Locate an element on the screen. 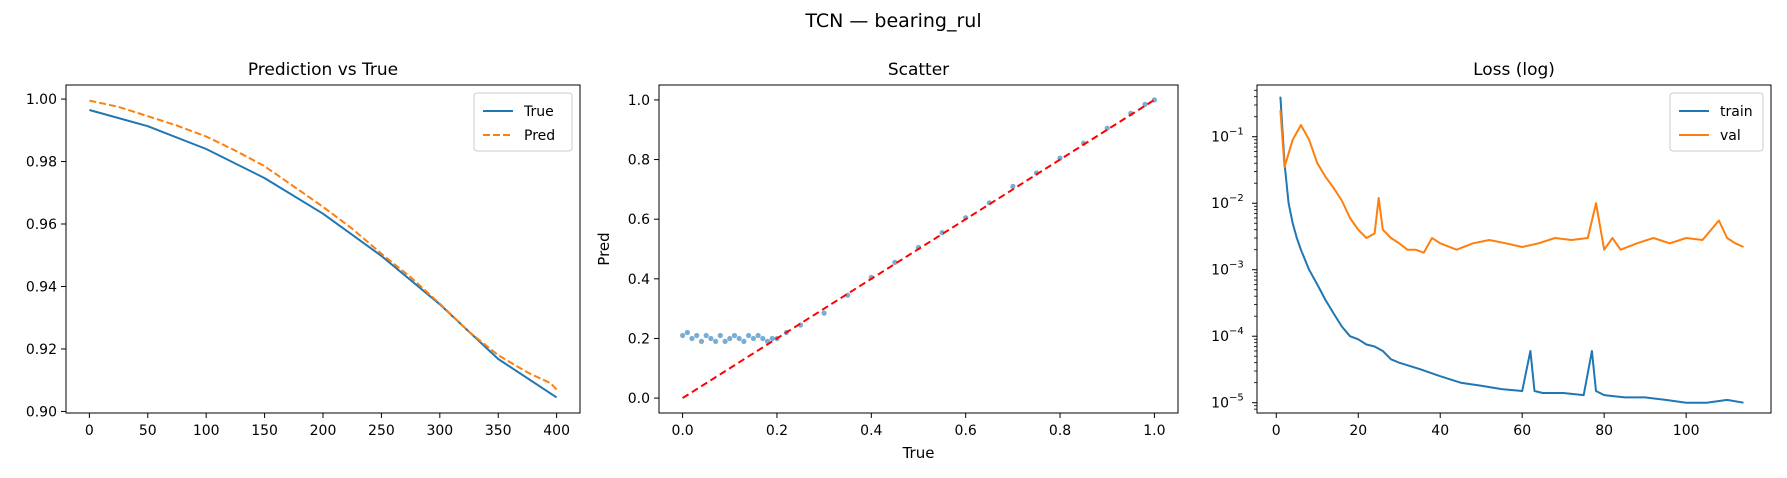 The image size is (1787, 478). x-tick-label: 50 is located at coordinates (148, 431).